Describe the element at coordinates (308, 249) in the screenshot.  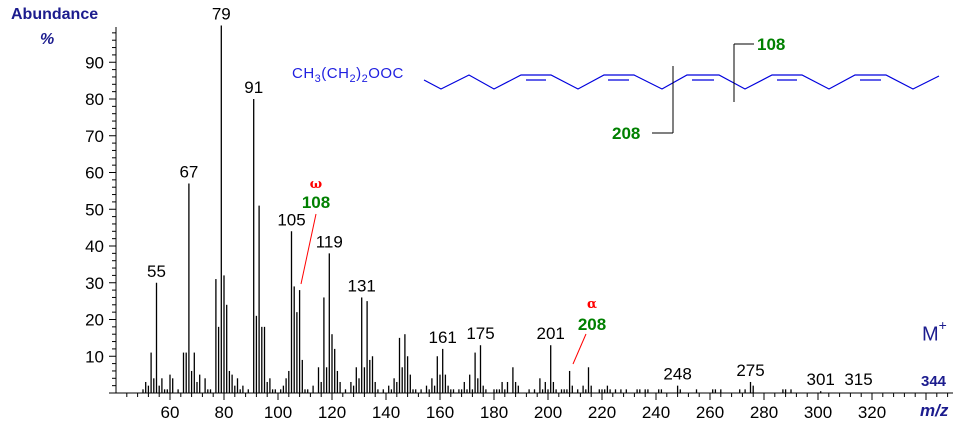
I see `omega-pointer-line` at that location.